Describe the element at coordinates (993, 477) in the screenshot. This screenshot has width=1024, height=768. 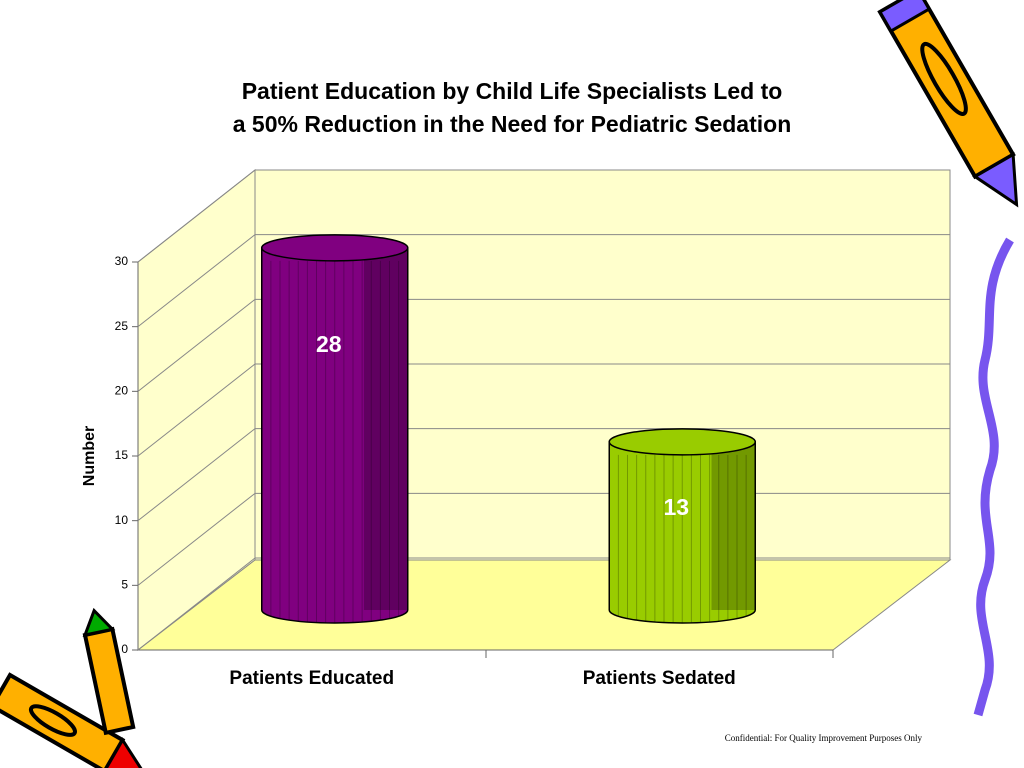
I see `squiggle` at that location.